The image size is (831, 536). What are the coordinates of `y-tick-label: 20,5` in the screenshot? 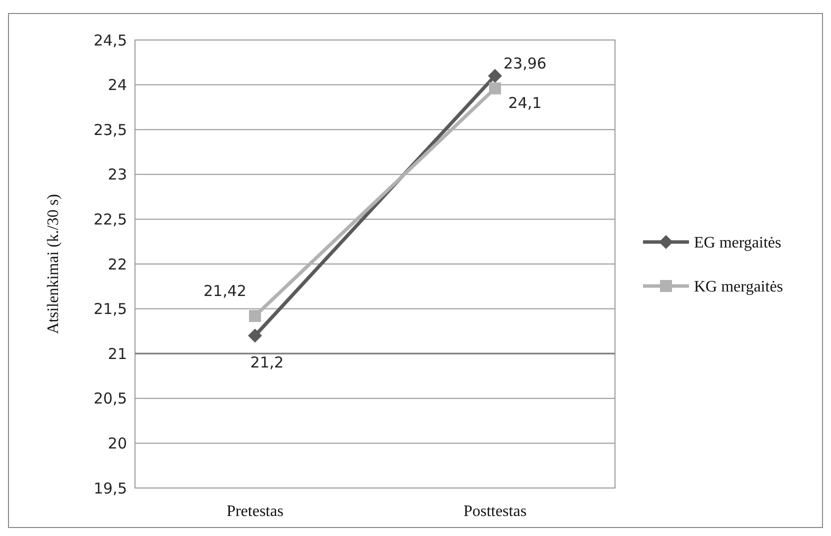 It's located at (110, 399).